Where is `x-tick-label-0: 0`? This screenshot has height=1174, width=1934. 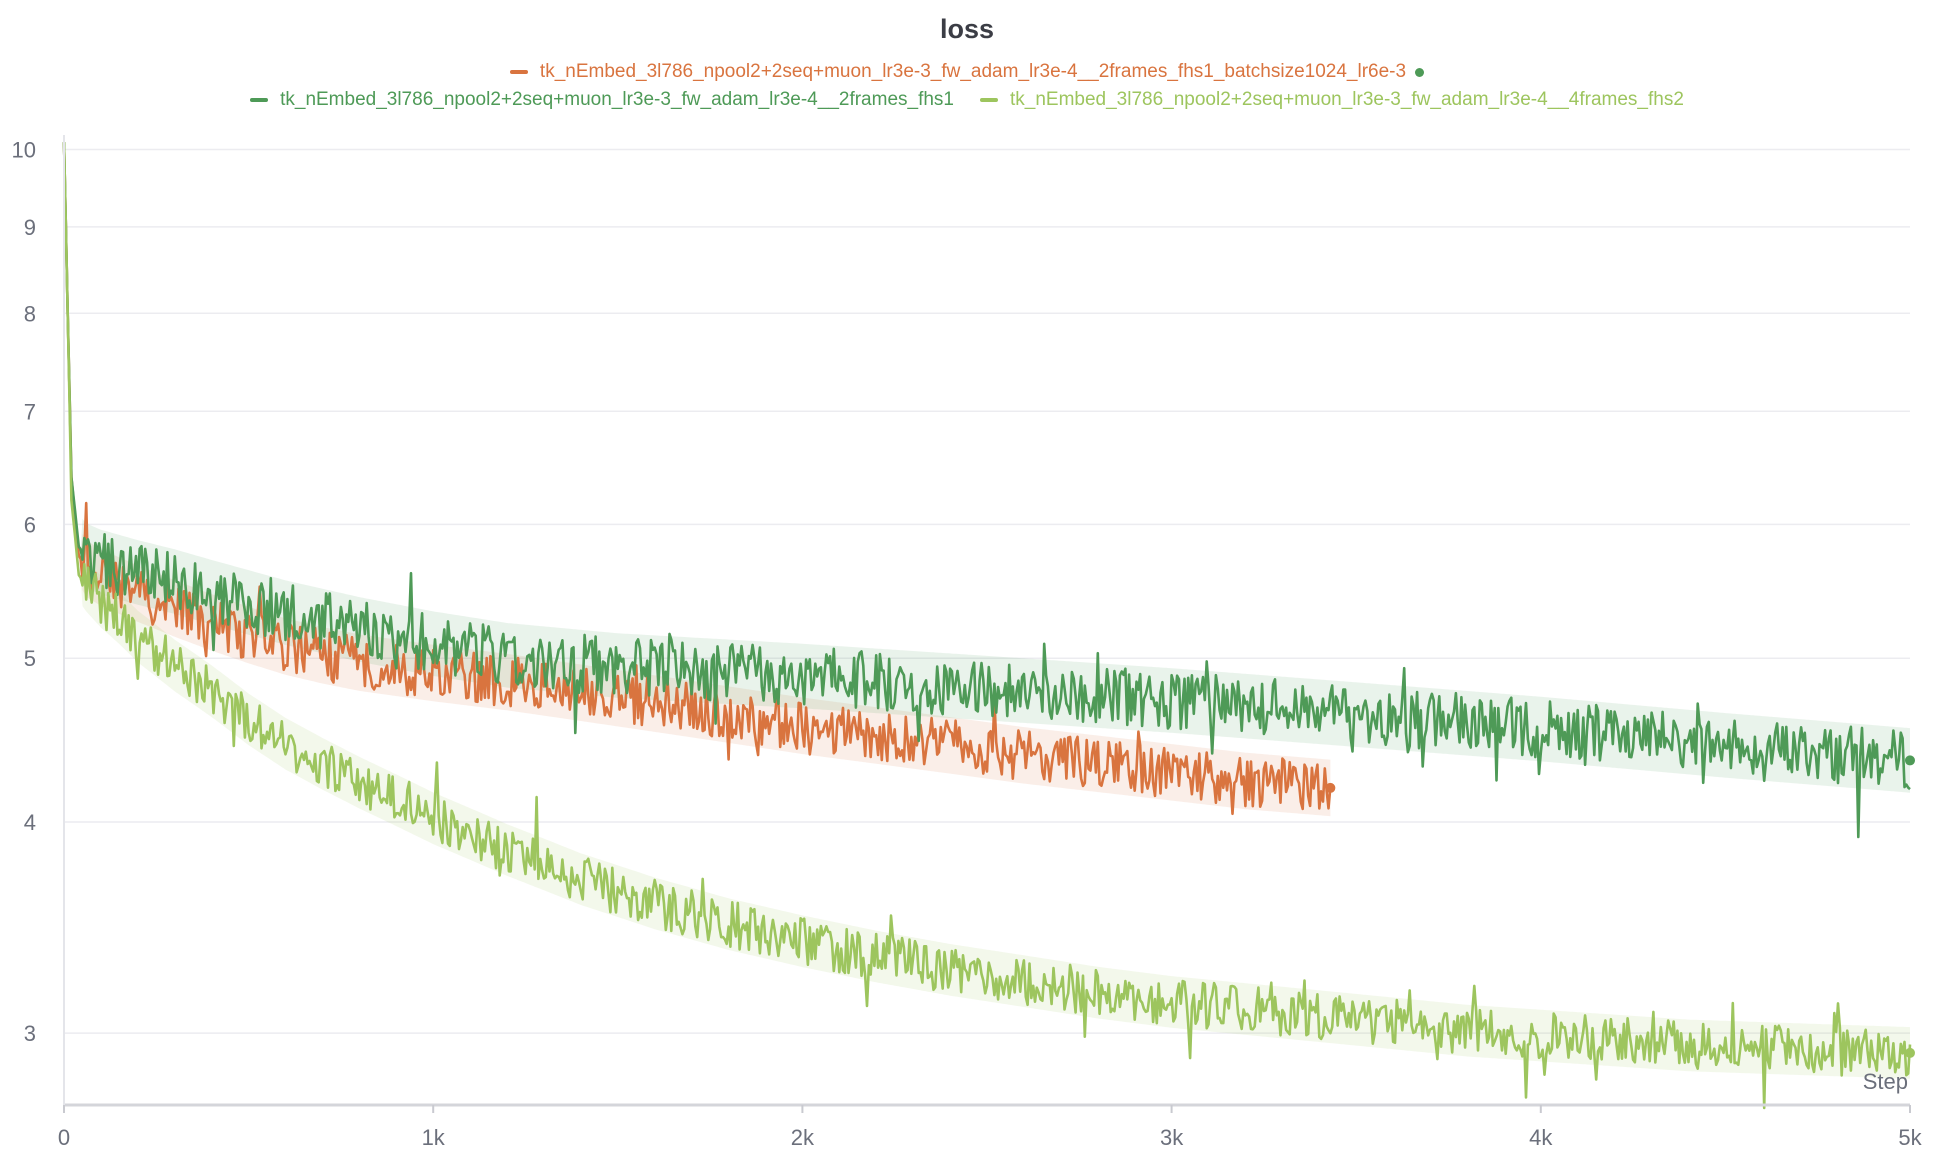
x-tick-label-0: 0 is located at coordinates (64, 1137).